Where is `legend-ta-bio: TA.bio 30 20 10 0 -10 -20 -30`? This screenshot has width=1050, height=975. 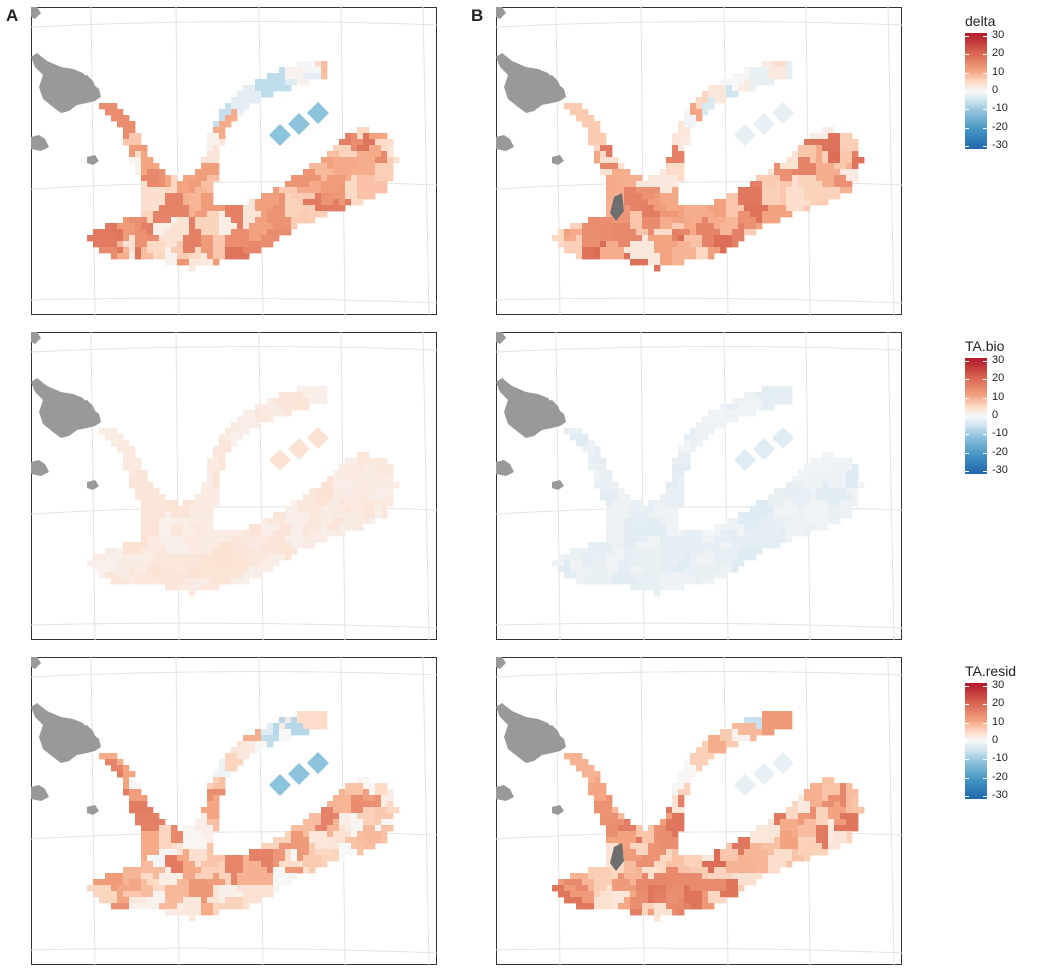
legend-ta-bio: TA.bio 30 20 10 0 -10 -20 -30 is located at coordinates (1005, 408).